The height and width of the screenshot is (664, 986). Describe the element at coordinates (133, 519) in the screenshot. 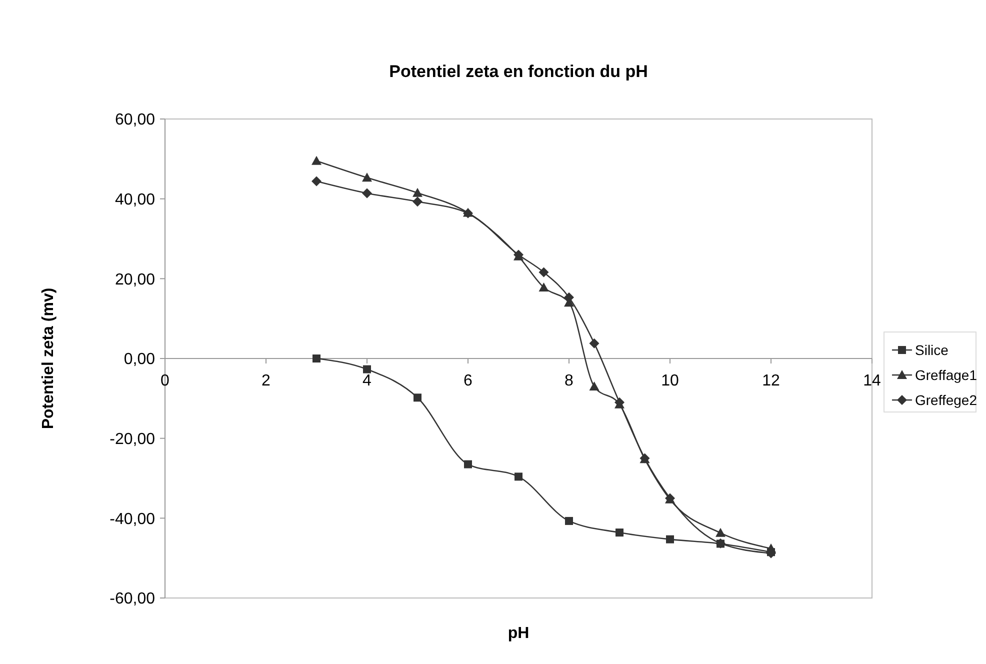

I see `y-tick-label: -40,00` at that location.